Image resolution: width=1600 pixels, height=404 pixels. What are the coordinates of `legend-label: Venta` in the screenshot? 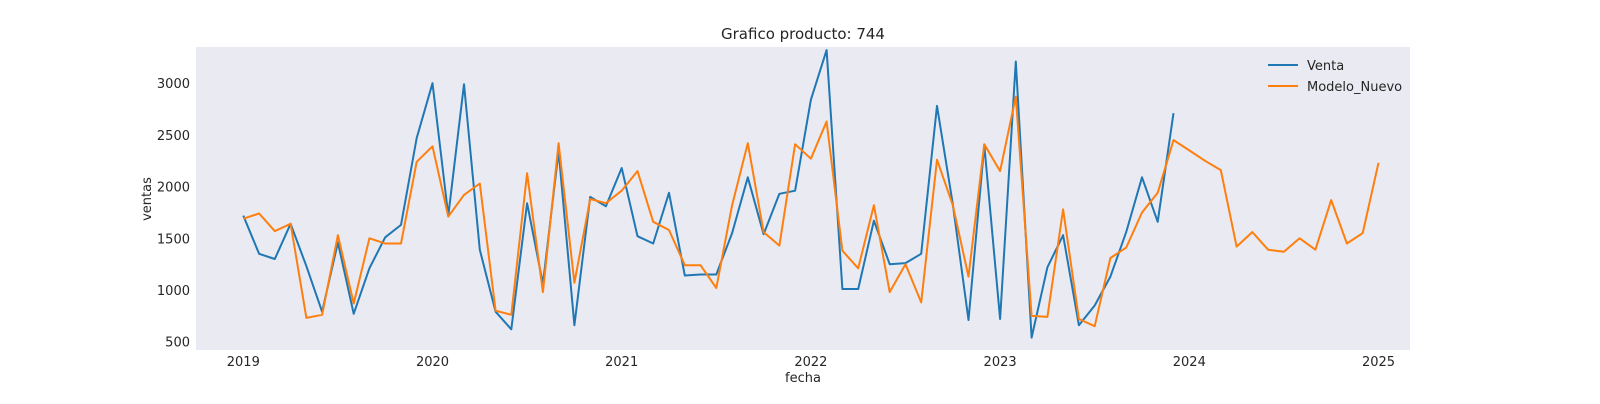 It's located at (1325, 66).